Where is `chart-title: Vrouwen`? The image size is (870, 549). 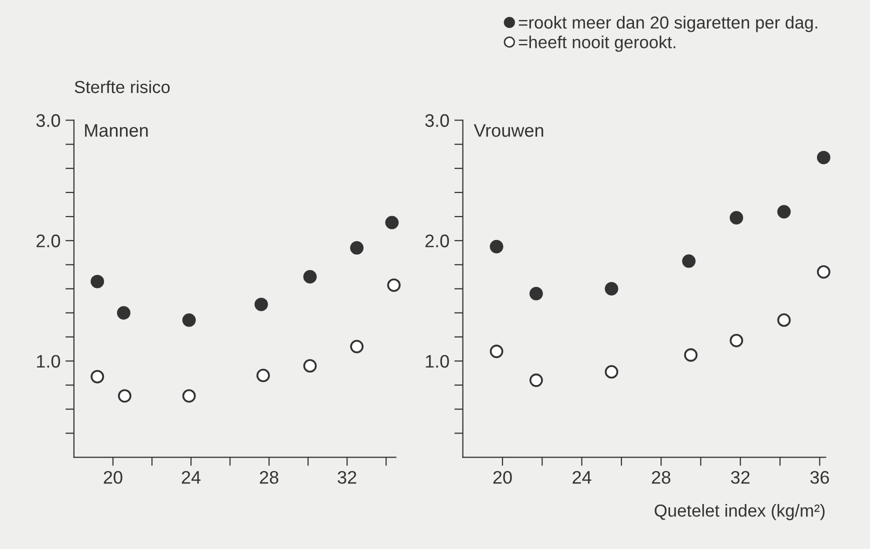
chart-title: Vrouwen is located at coordinates (509, 130).